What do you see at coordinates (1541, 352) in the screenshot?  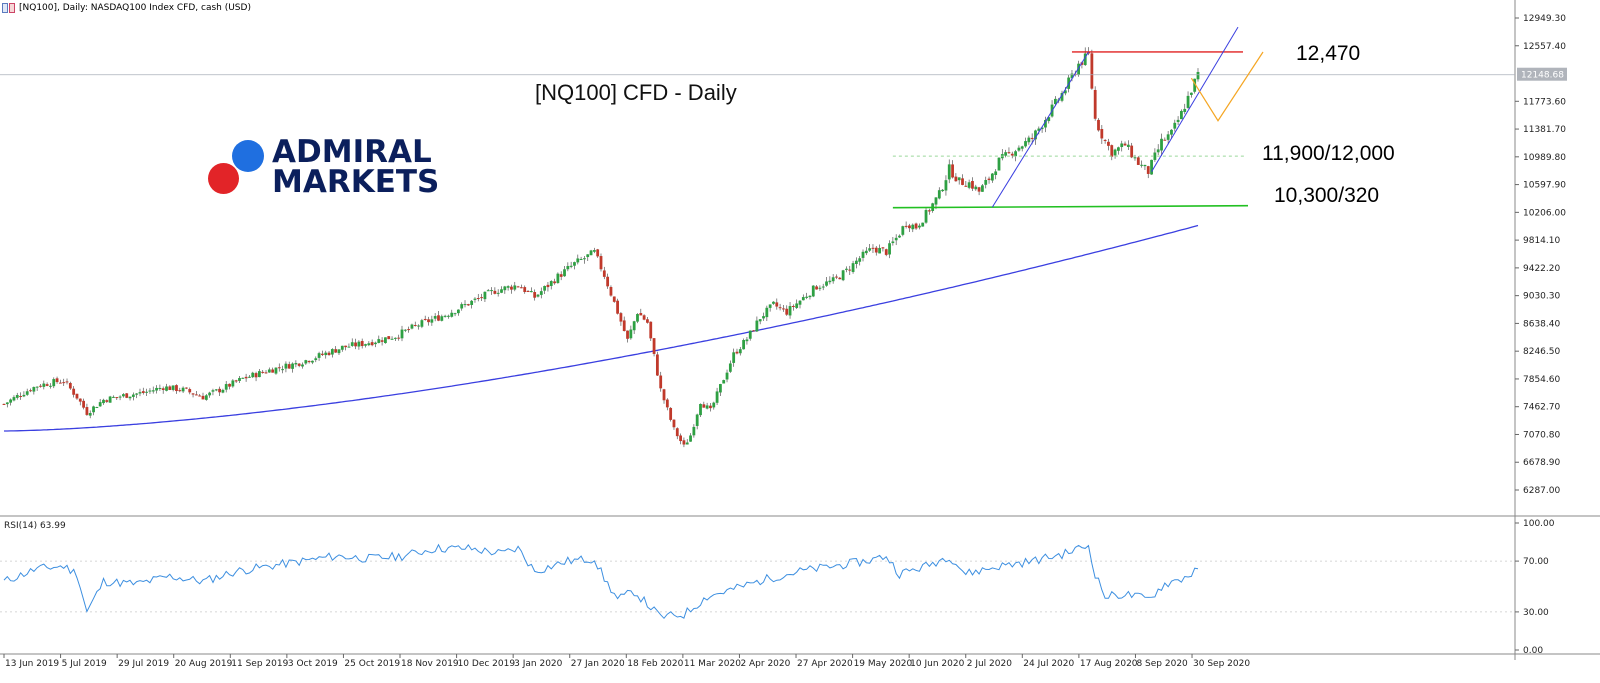 I see `price-tick-label: 8246.50` at bounding box center [1541, 352].